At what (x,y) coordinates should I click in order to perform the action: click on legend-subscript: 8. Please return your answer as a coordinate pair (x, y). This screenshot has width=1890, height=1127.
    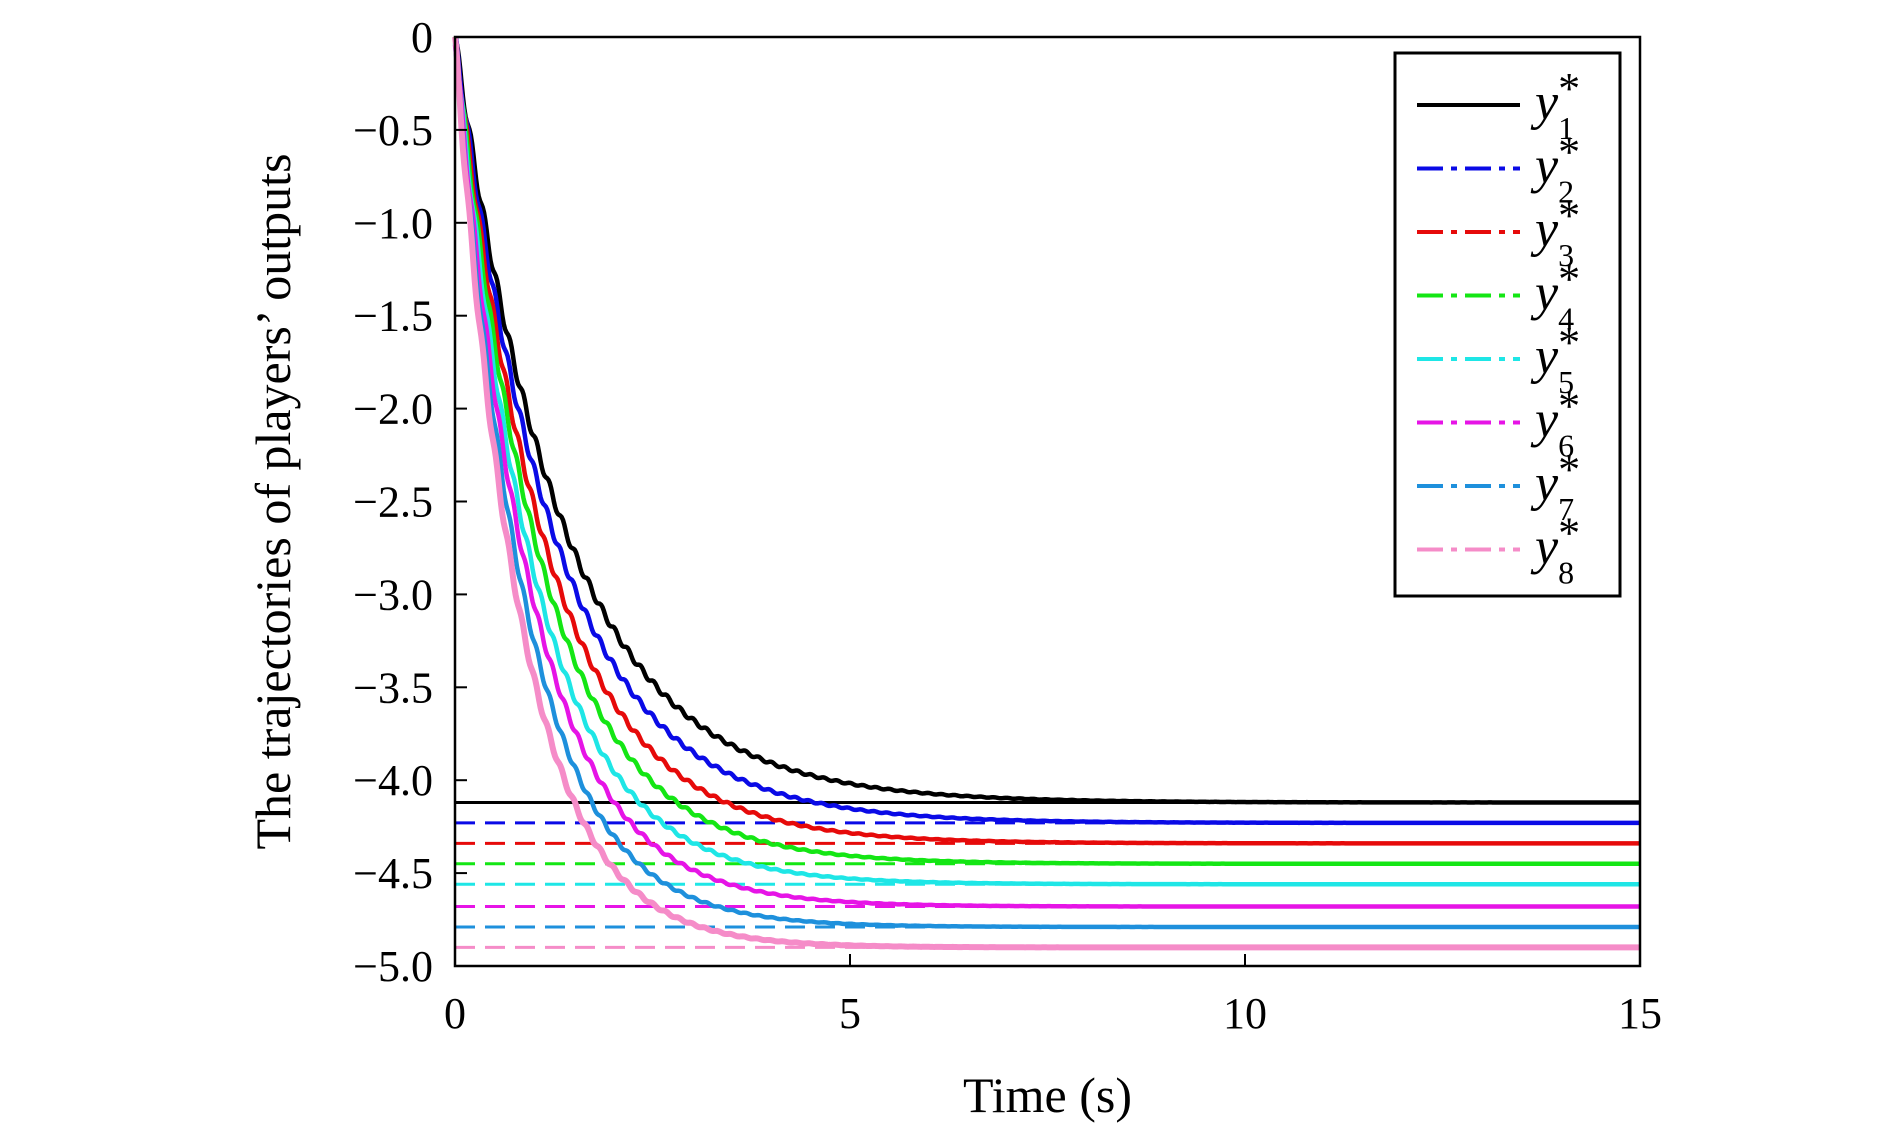
    Looking at the image, I should click on (1566, 573).